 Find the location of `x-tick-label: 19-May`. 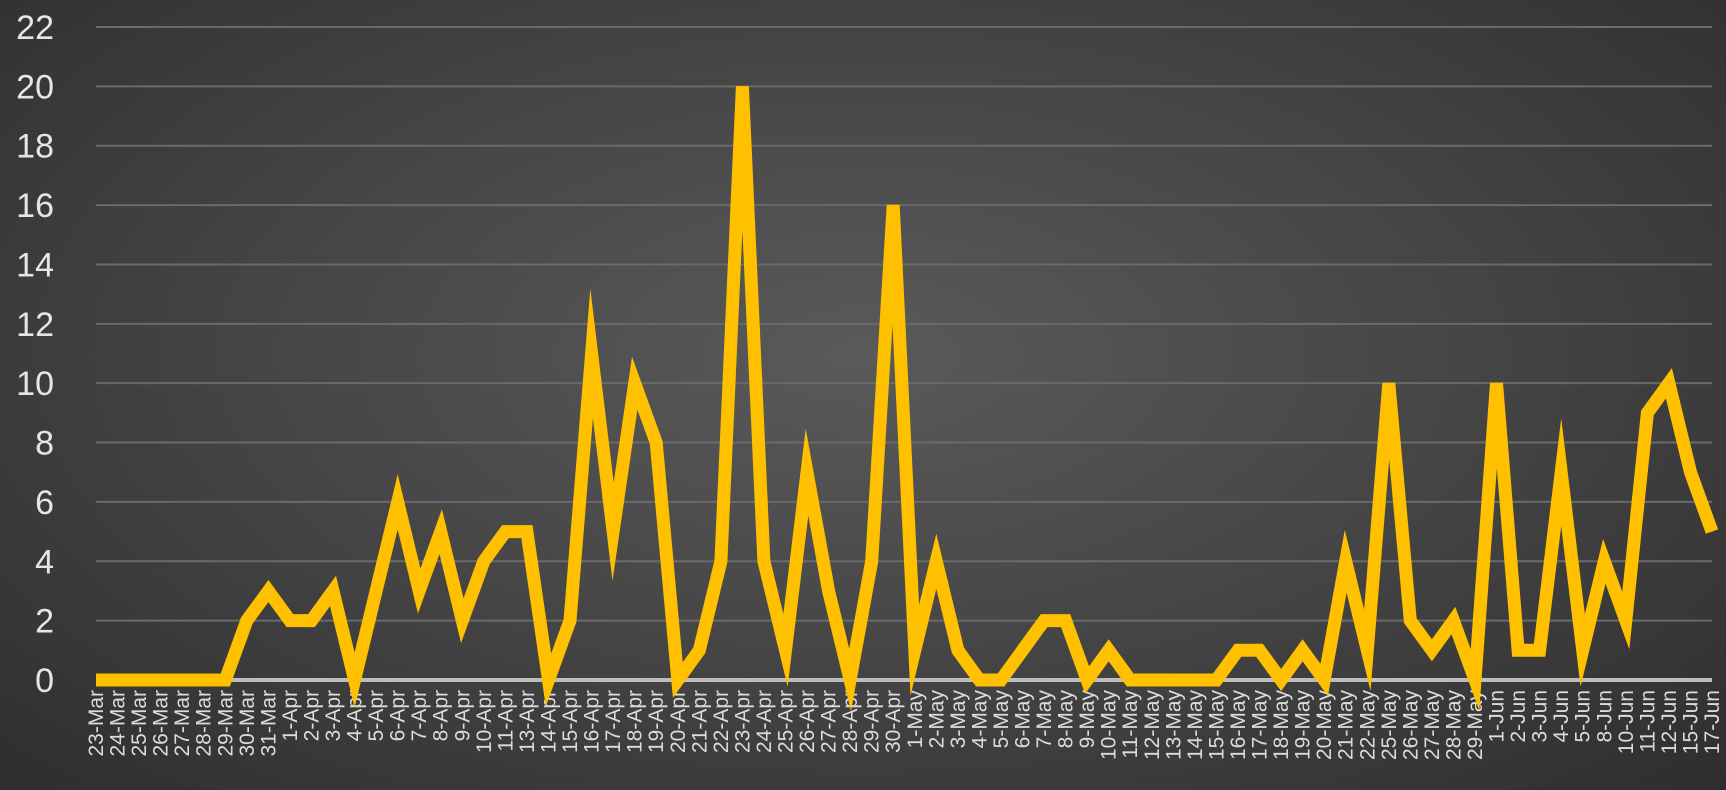

x-tick-label: 19-May is located at coordinates (1303, 725).